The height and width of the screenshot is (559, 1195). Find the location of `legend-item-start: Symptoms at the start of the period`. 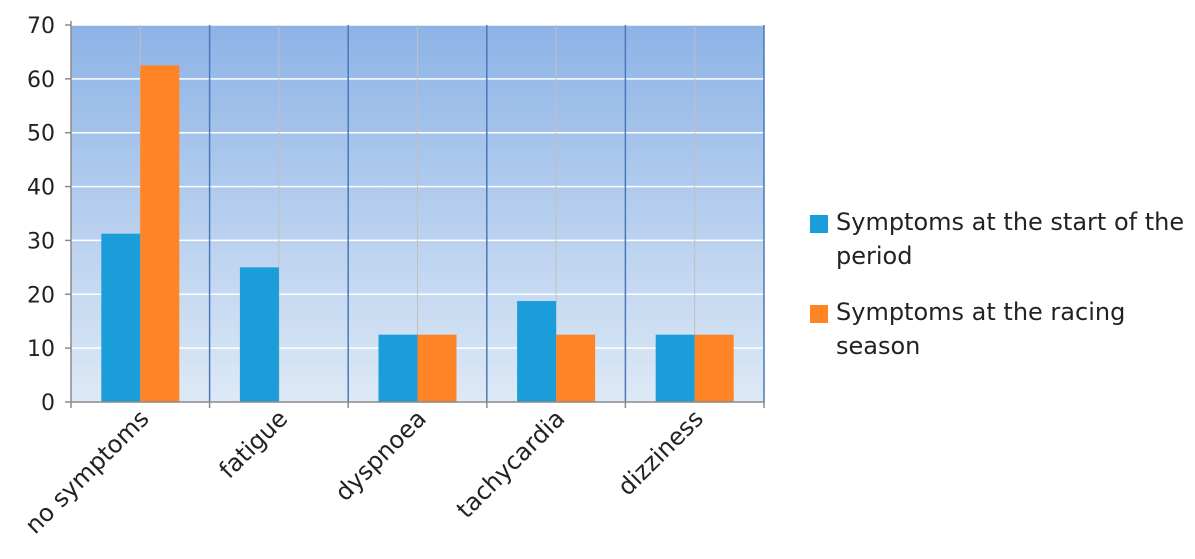

legend-item-start: Symptoms at the start of the period is located at coordinates (1002, 239).